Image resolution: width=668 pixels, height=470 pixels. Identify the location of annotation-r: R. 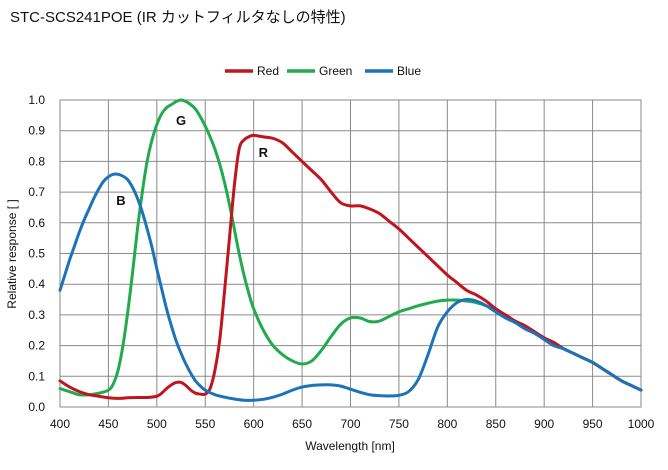
(264, 152).